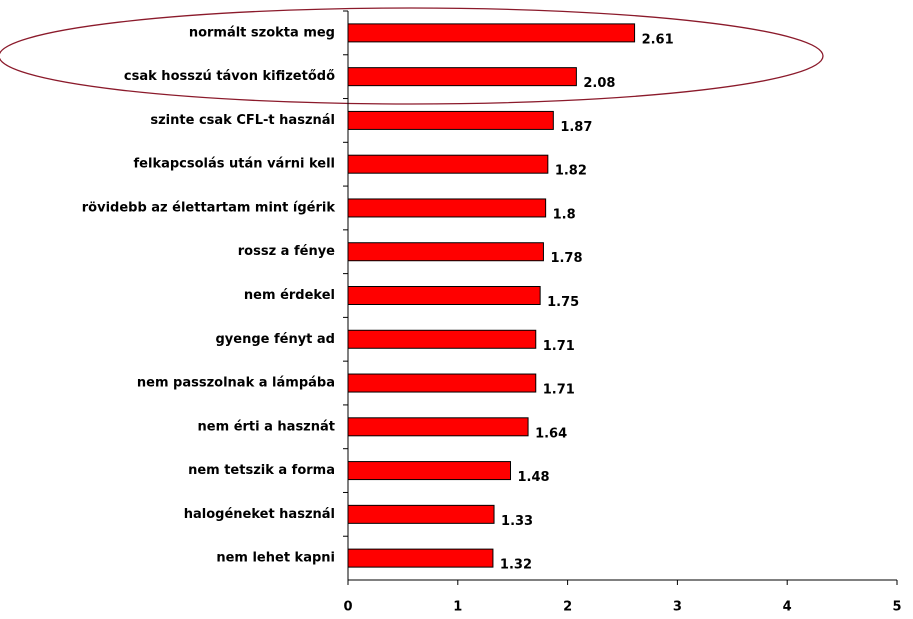  I want to click on value-label: 1.82, so click(571, 171).